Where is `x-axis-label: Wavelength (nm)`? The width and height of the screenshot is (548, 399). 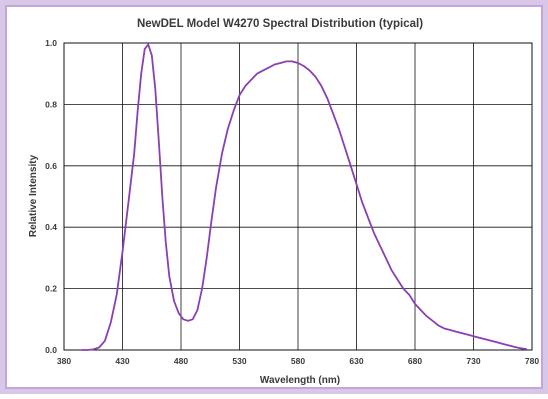
x-axis-label: Wavelength (nm) is located at coordinates (300, 380).